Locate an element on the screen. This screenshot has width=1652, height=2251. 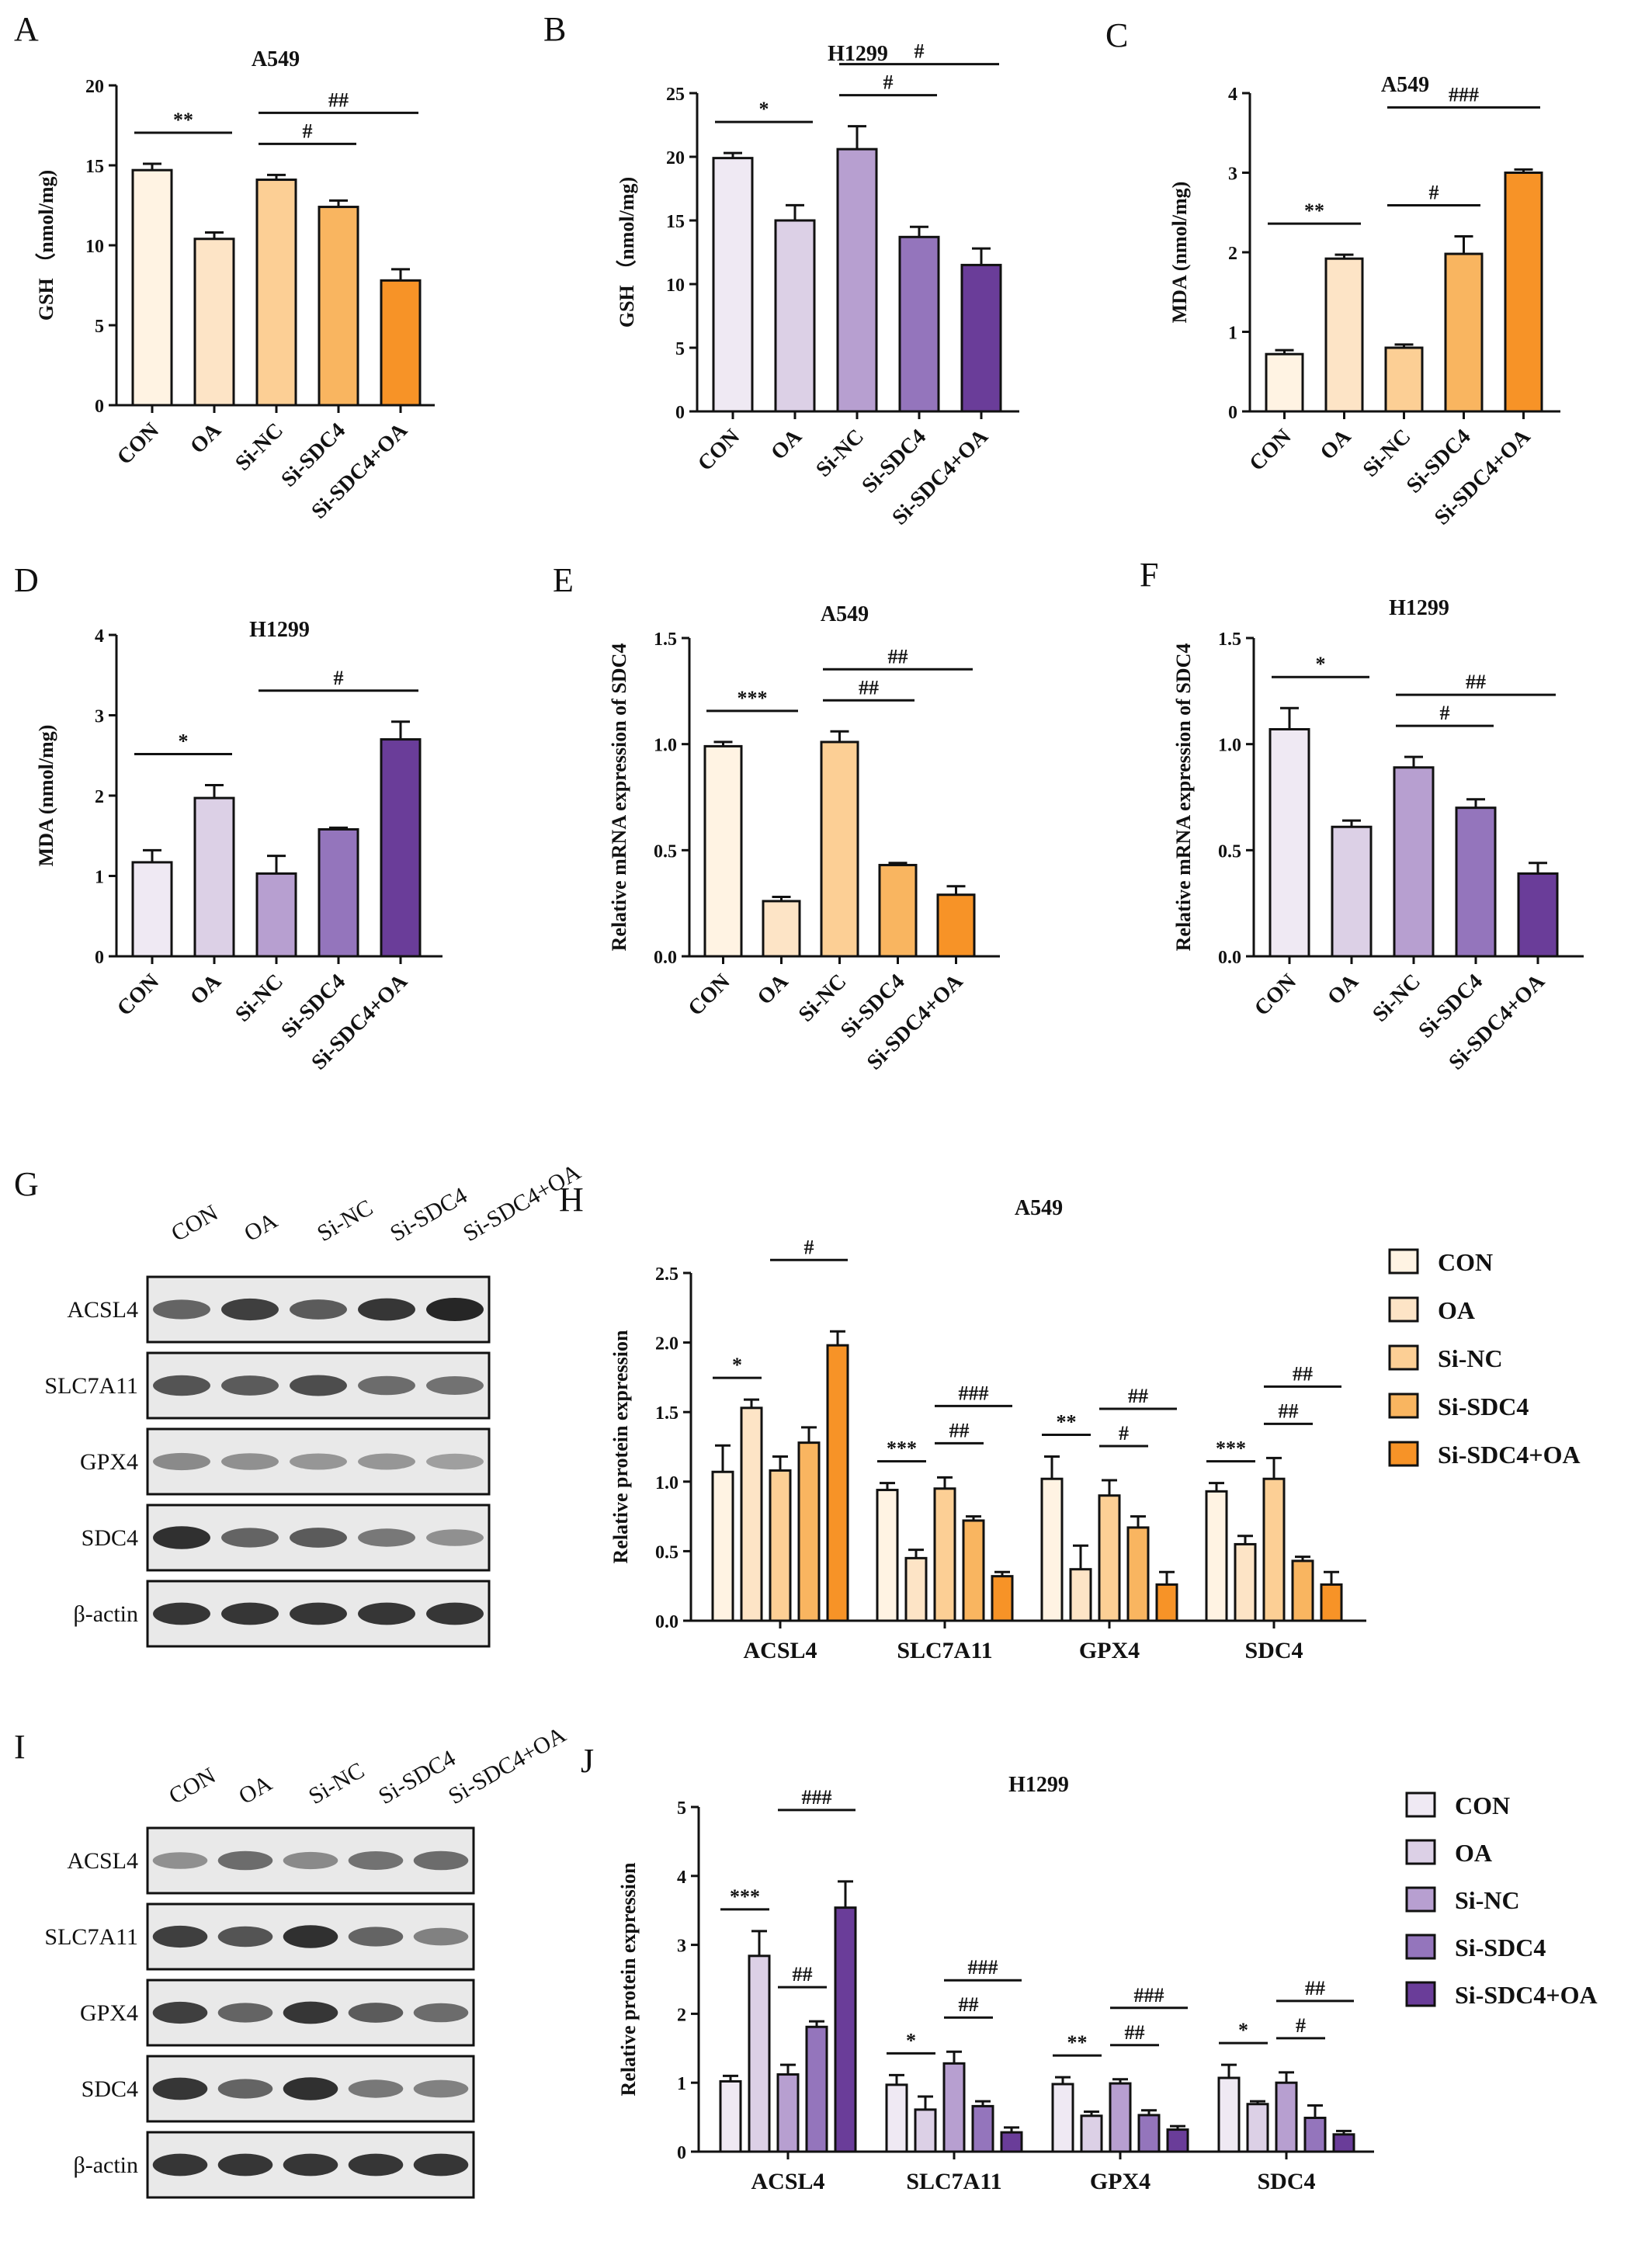
chart-title: A549 is located at coordinates (1039, 1208).